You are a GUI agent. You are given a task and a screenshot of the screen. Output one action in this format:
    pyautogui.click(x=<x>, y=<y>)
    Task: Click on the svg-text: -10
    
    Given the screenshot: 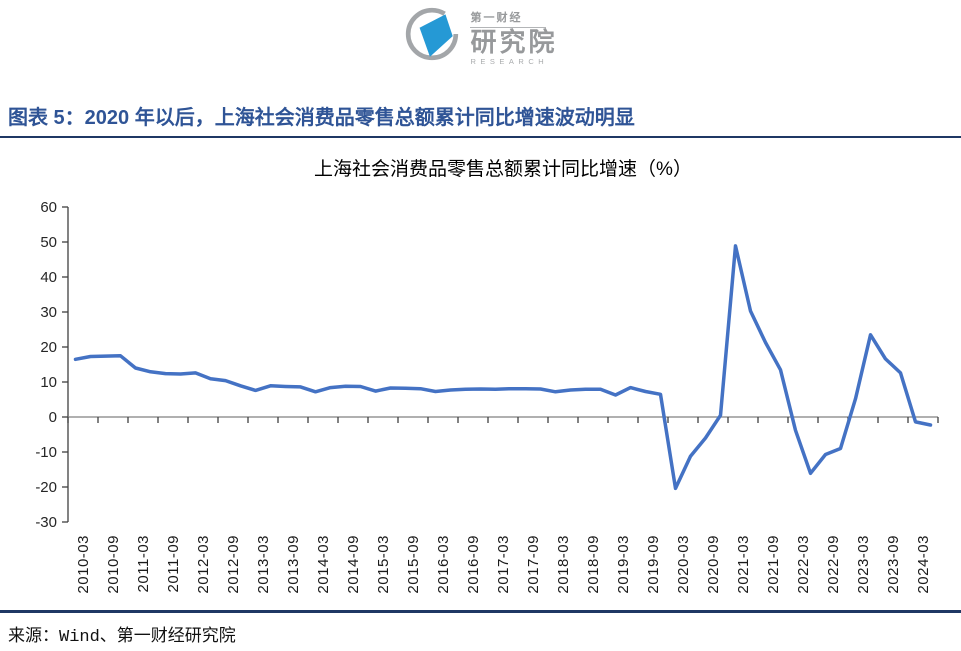 What is the action you would take?
    pyautogui.click(x=46, y=452)
    